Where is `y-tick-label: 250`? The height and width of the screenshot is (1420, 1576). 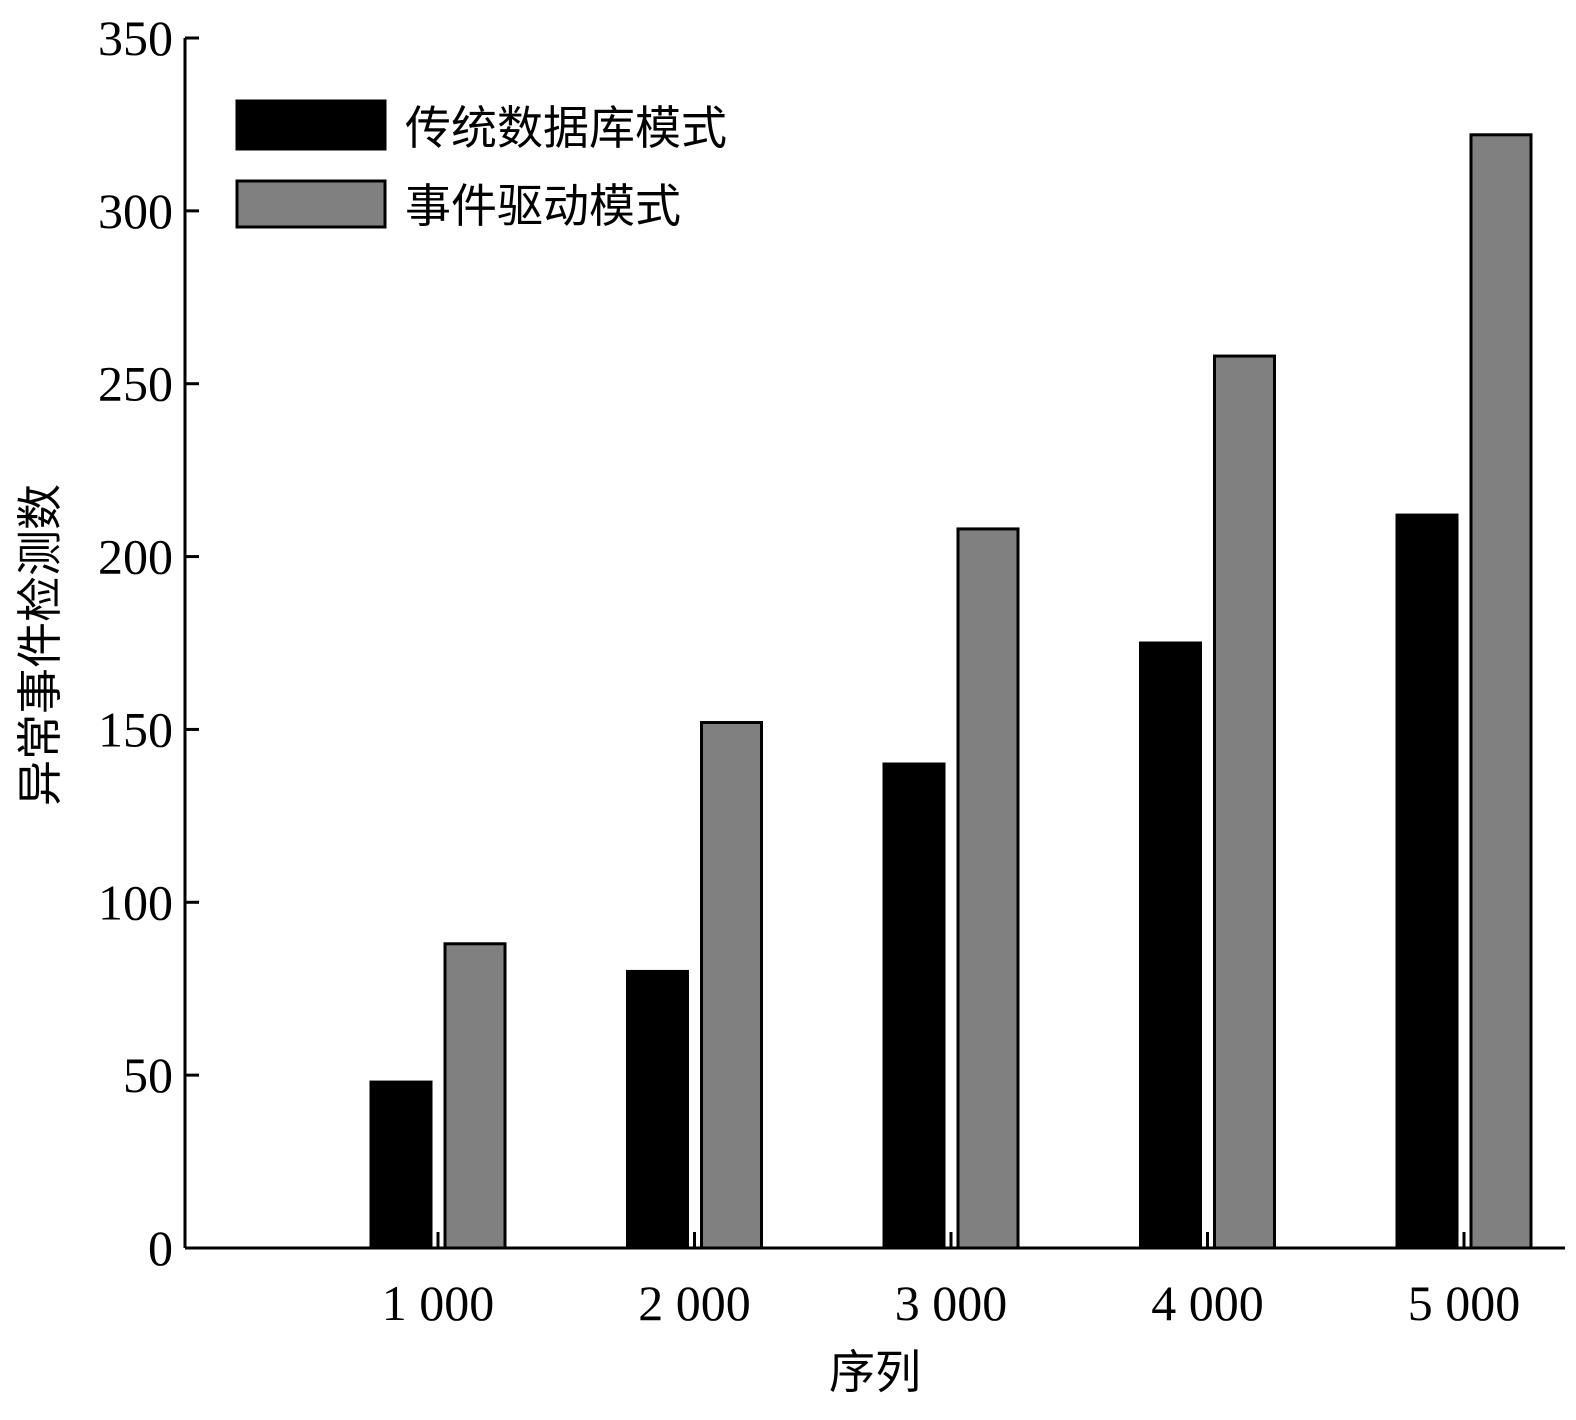
y-tick-label: 250 is located at coordinates (135, 384).